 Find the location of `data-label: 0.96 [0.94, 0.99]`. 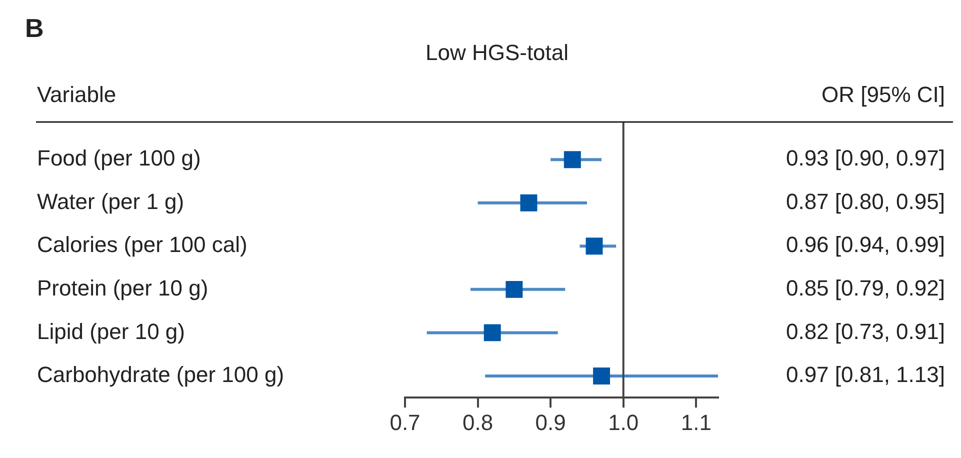

data-label: 0.96 [0.94, 0.99] is located at coordinates (865, 245).